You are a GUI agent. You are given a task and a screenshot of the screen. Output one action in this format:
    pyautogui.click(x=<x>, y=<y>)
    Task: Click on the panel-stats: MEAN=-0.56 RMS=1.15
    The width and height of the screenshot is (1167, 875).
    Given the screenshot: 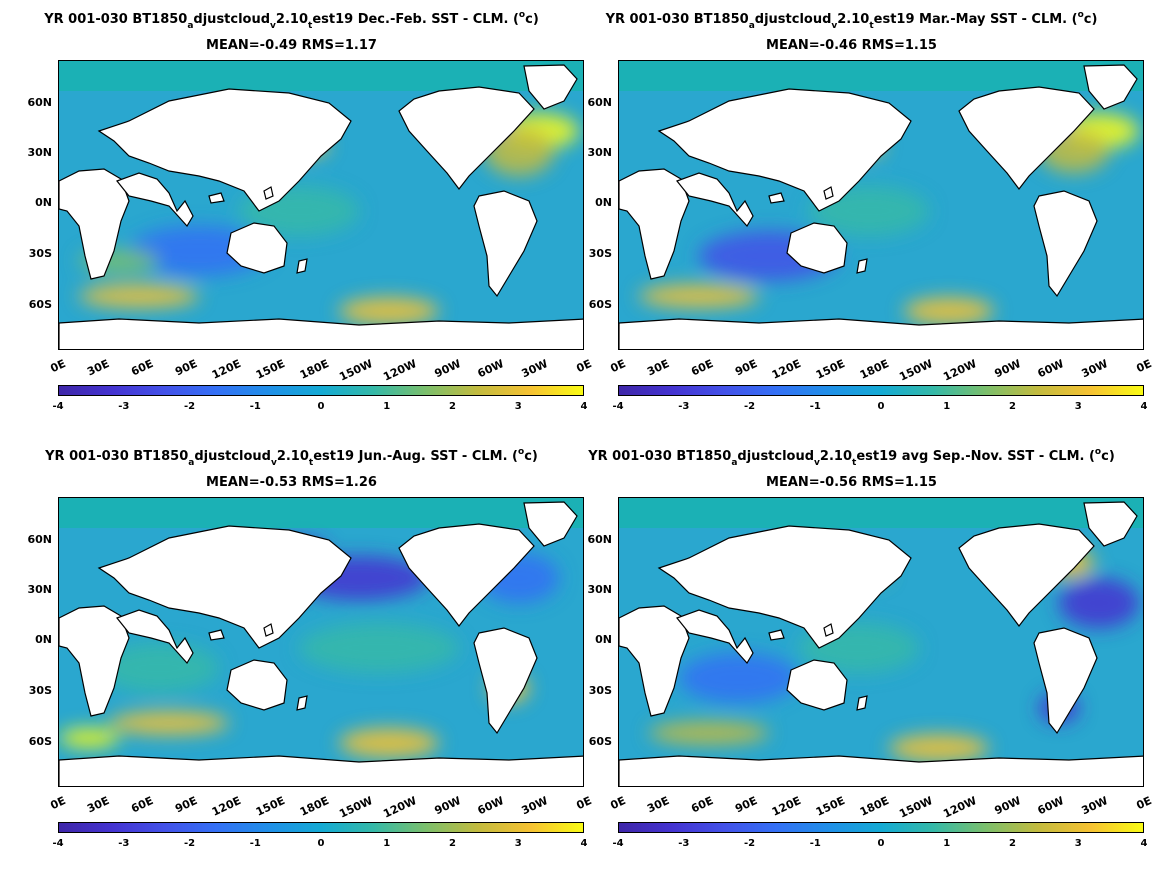 What is the action you would take?
    pyautogui.click(x=851, y=482)
    